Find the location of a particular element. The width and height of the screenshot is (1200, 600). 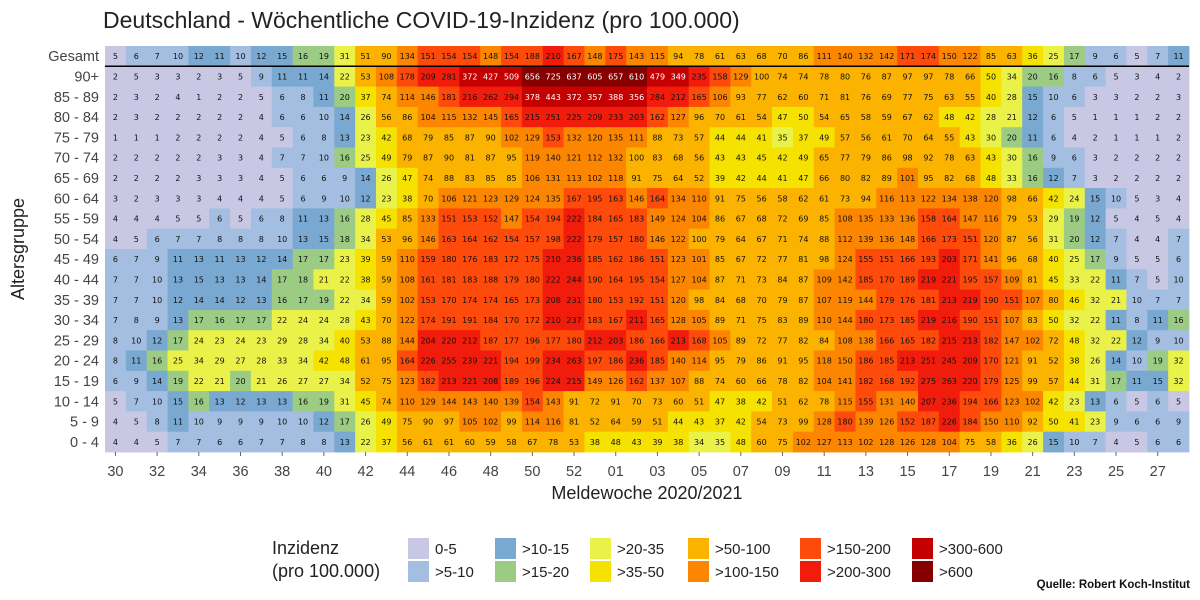

cell-value-label: 1 is located at coordinates (1136, 117).